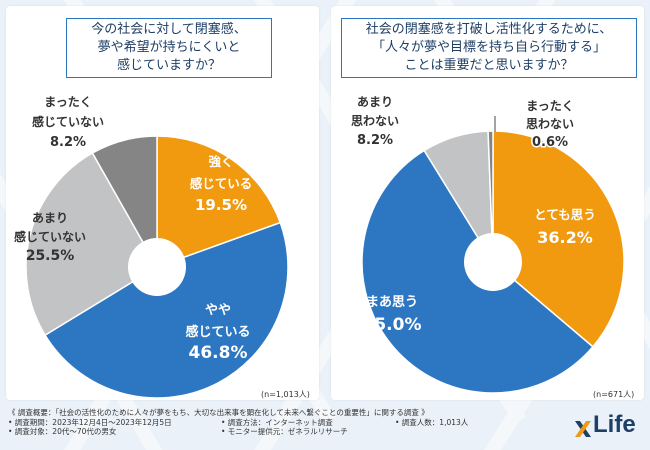 This screenshot has width=650, height=450. I want to click on left-sample-size: (n=1,013人), so click(285, 394).